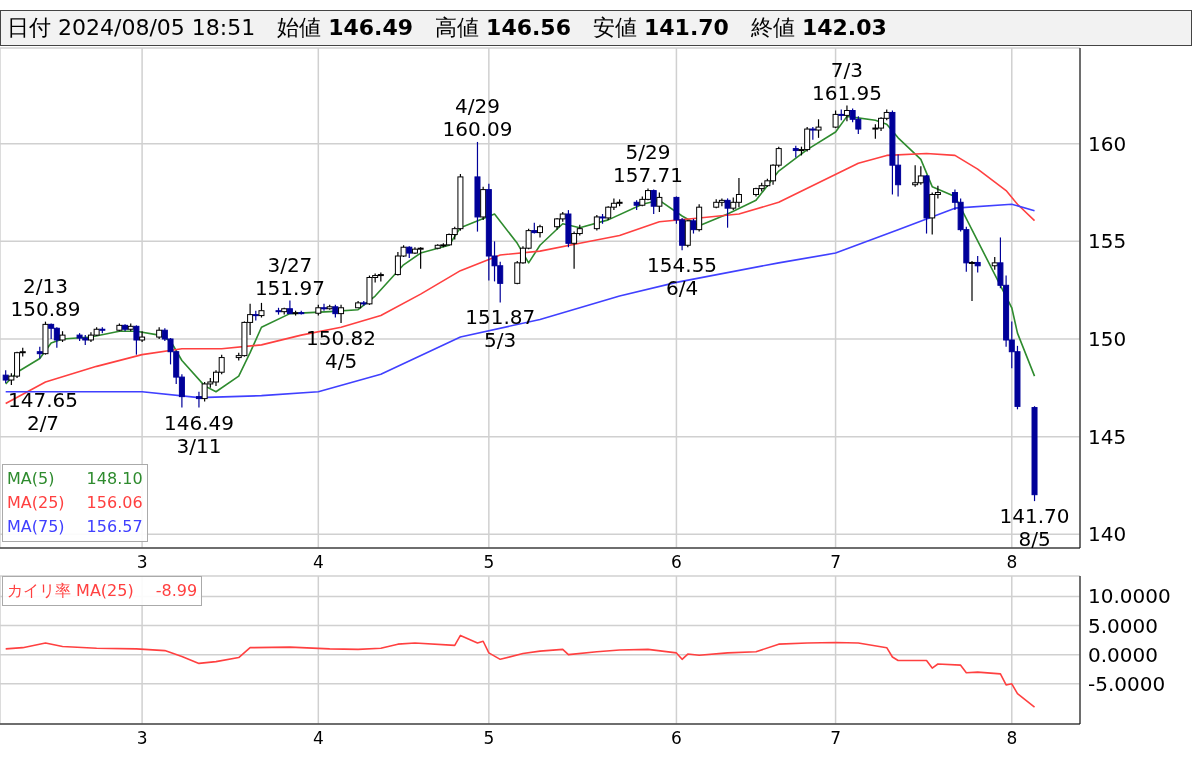  I want to click on y-tick-label: 0.0000, so click(1123, 654).